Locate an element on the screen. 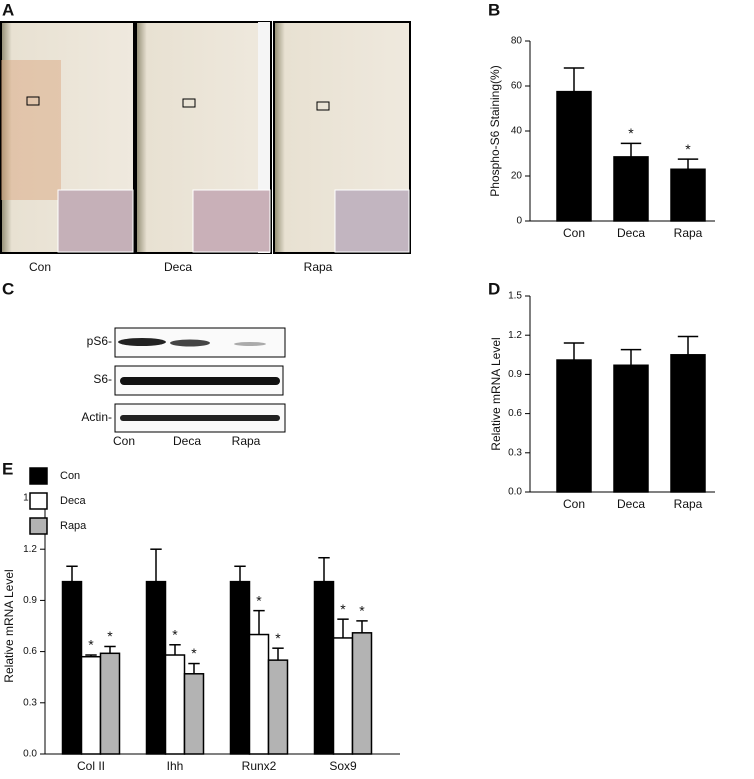 The image size is (754, 779). panel-label: B is located at coordinates (494, 9).